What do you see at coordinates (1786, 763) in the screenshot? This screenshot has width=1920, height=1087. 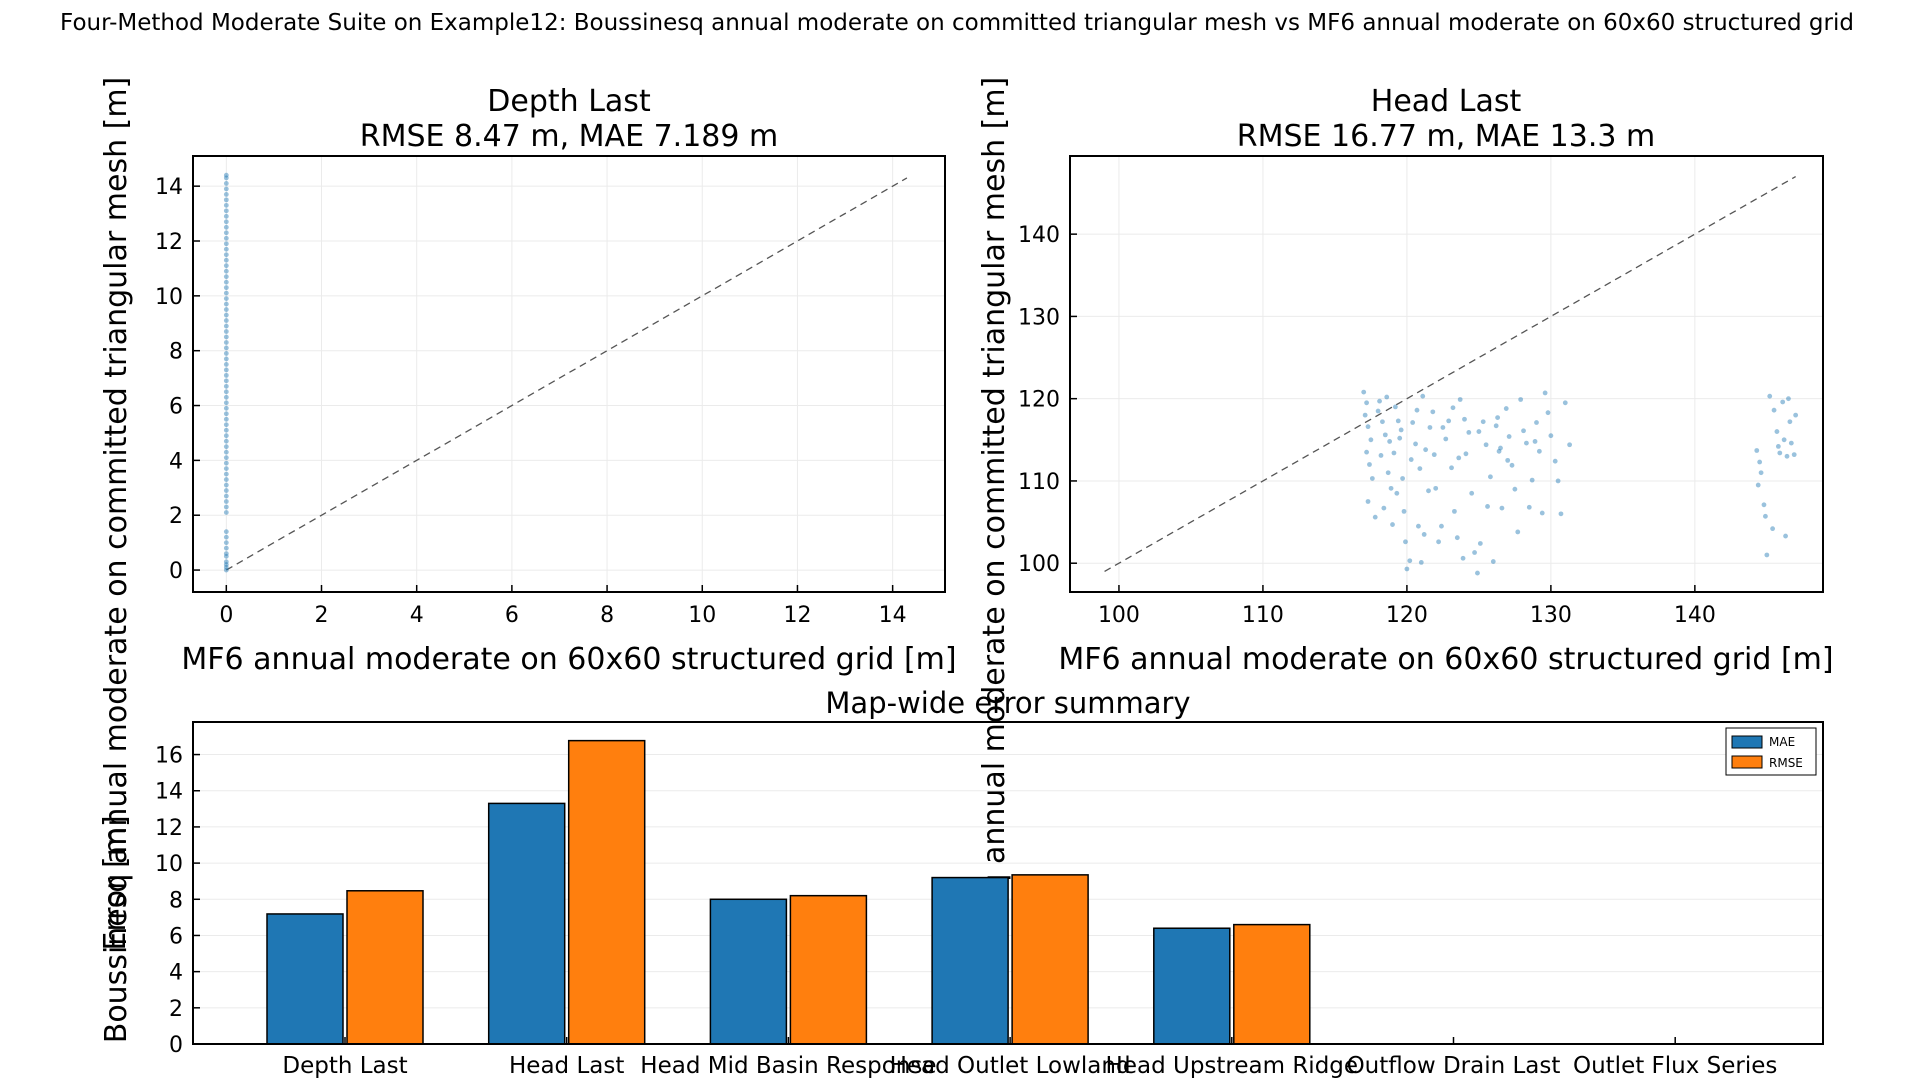 I see `legend-rmse-label: RMSE` at bounding box center [1786, 763].